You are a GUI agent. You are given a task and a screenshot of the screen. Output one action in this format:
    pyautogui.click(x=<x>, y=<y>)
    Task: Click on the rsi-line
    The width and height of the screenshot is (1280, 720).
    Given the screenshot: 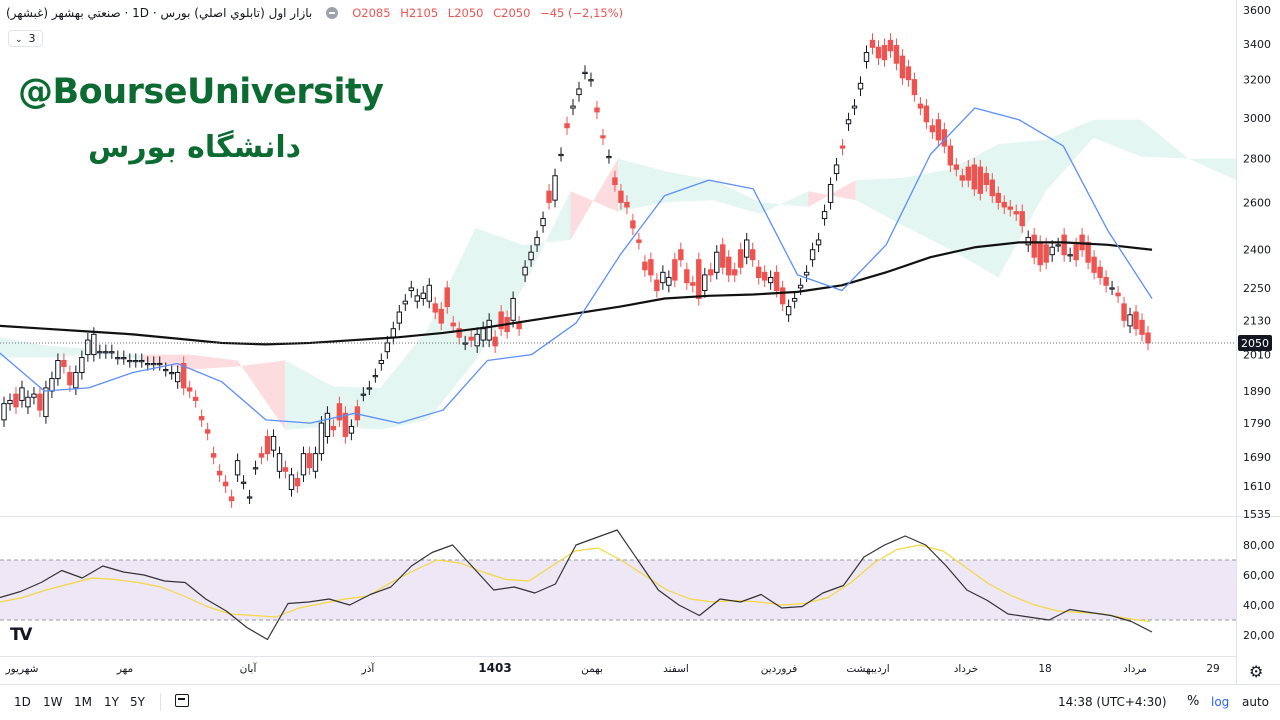 What is the action you would take?
    pyautogui.click(x=576, y=585)
    